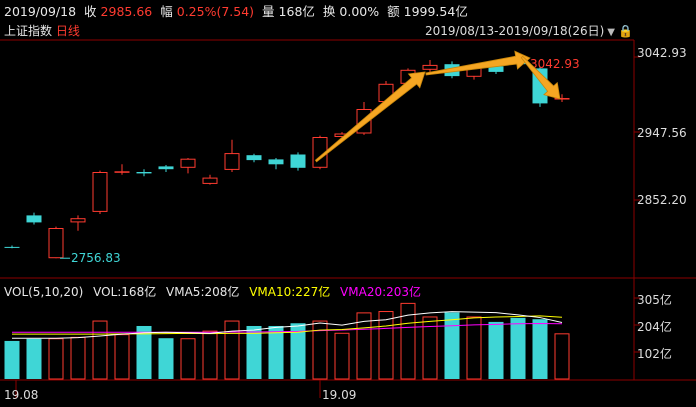  I want to click on vma5-value: VMA5:208亿, so click(203, 292).